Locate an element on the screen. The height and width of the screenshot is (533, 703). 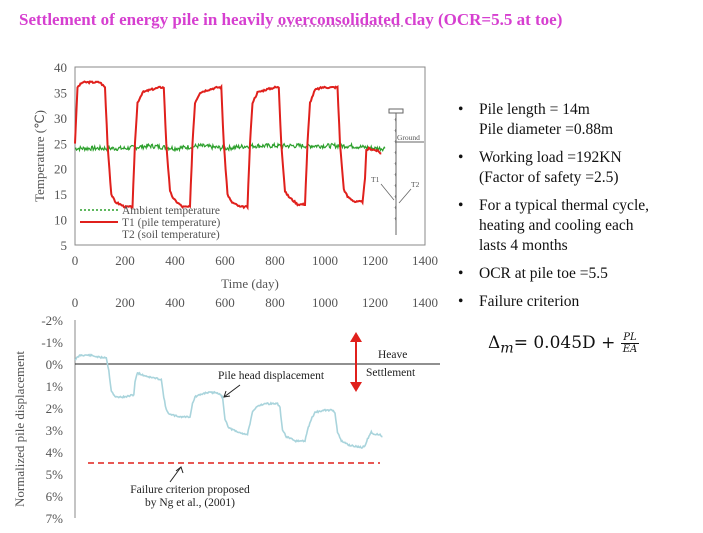
y-tick-label: -2% is located at coordinates (52, 320).